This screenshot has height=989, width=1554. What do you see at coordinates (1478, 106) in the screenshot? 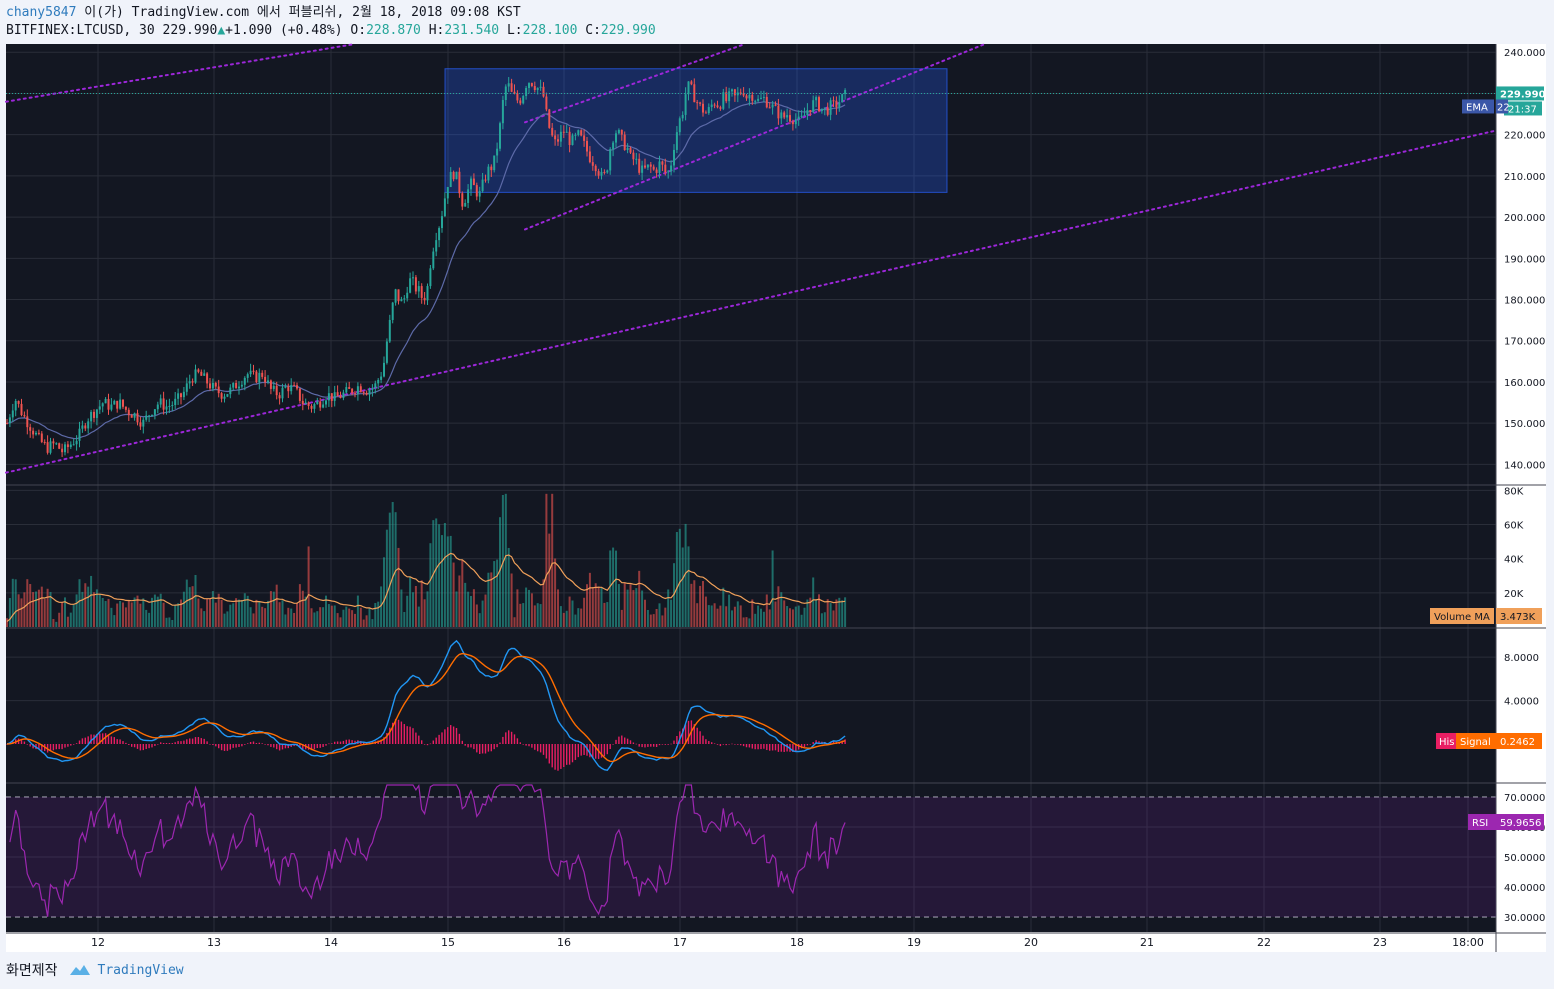
I see `ema-tag` at bounding box center [1478, 106].